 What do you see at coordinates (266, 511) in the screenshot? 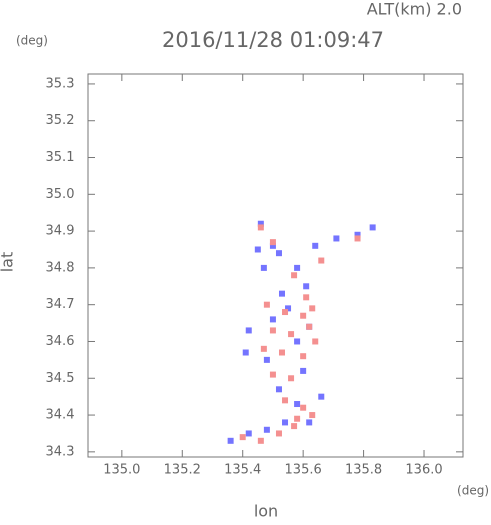
I see `x-axis-label: lon` at bounding box center [266, 511].